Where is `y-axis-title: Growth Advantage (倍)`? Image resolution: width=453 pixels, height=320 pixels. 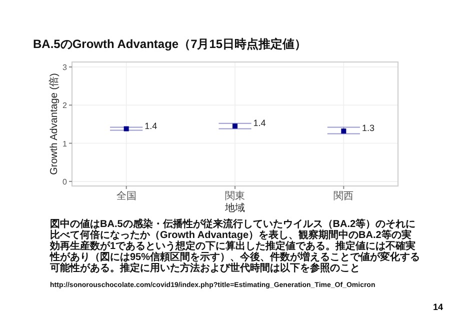
y-axis-title: Growth Advantage (倍) is located at coordinates (54, 124).